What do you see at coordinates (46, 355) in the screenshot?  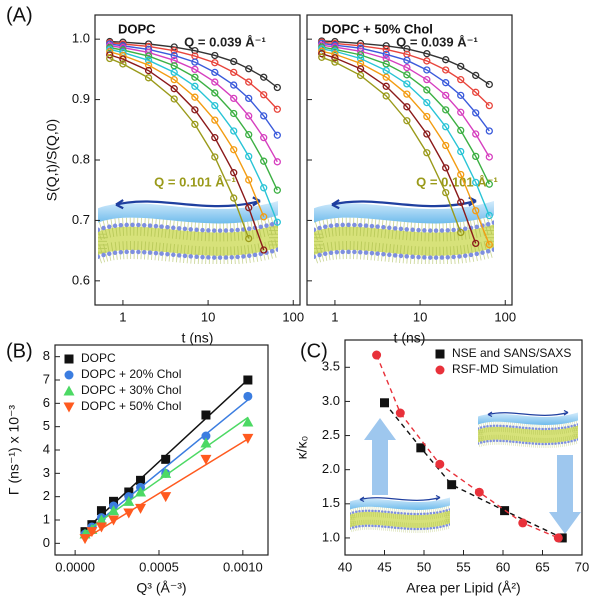 I see `y-tick-label: 8` at bounding box center [46, 355].